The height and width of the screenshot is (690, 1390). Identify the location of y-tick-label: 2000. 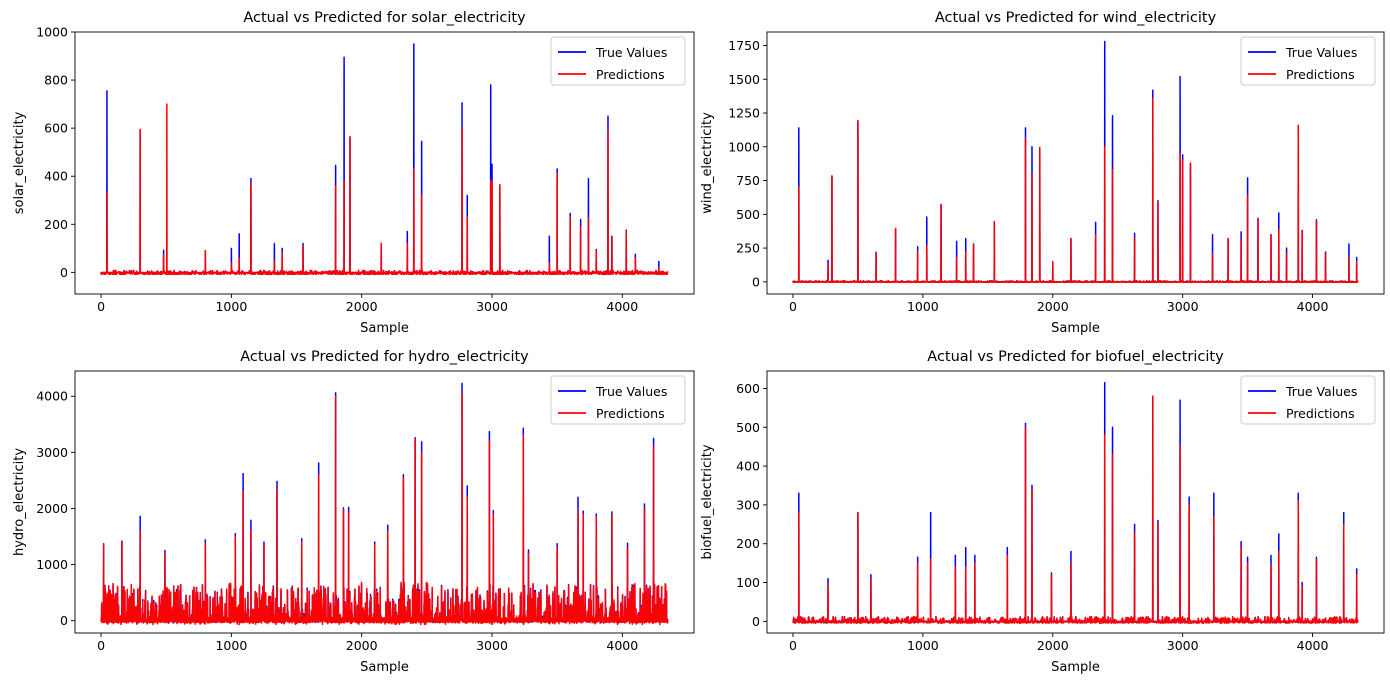
(52, 508).